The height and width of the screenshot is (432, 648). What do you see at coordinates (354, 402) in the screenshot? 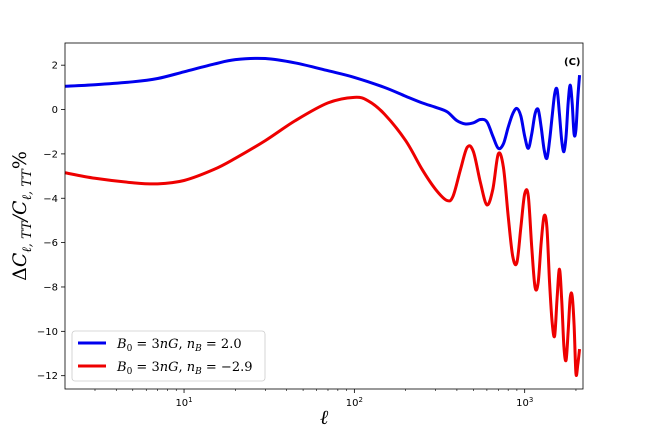
I see `x-tick-label: 10²` at bounding box center [354, 402].